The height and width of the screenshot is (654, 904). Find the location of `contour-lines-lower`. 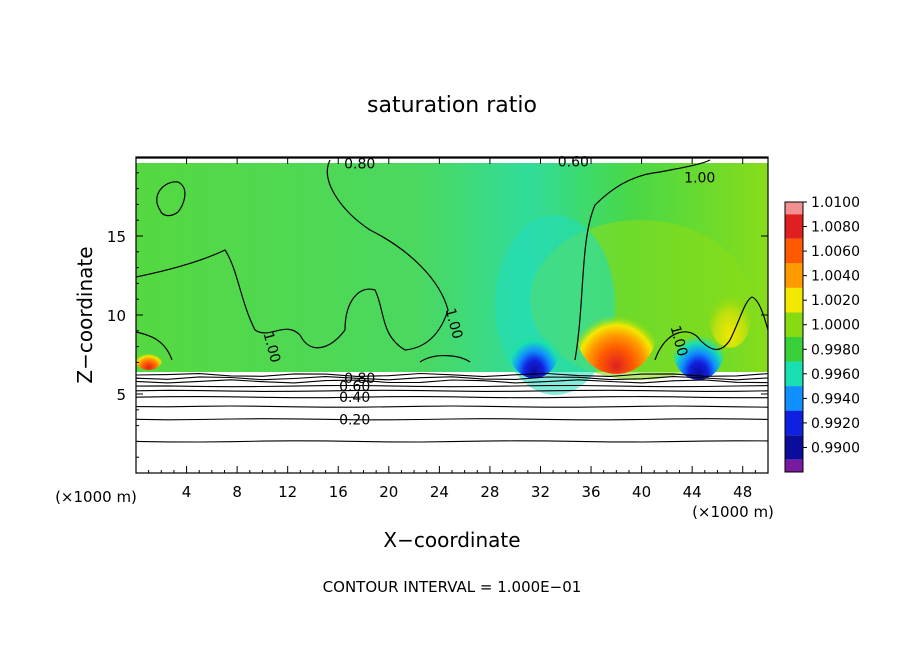

contour-lines-lower is located at coordinates (452, 407).